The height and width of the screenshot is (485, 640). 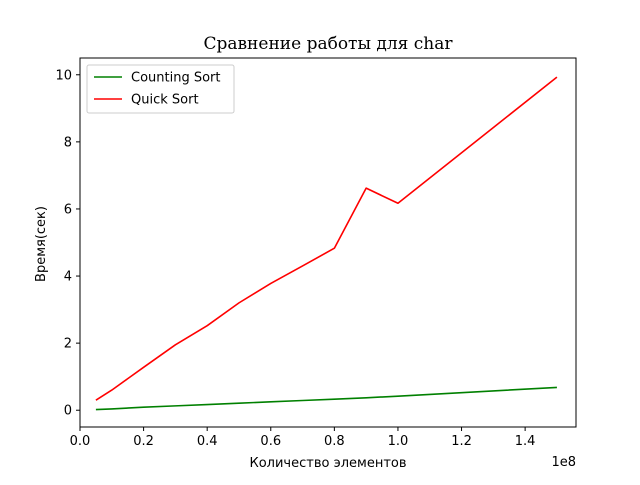 What do you see at coordinates (176, 78) in the screenshot?
I see `legend-label: Counting Sort` at bounding box center [176, 78].